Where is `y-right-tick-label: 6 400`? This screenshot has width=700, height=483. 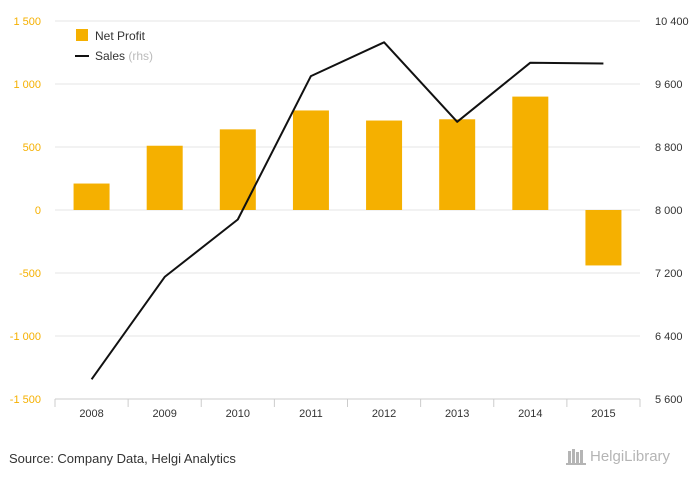
y-right-tick-label: 6 400 is located at coordinates (669, 337).